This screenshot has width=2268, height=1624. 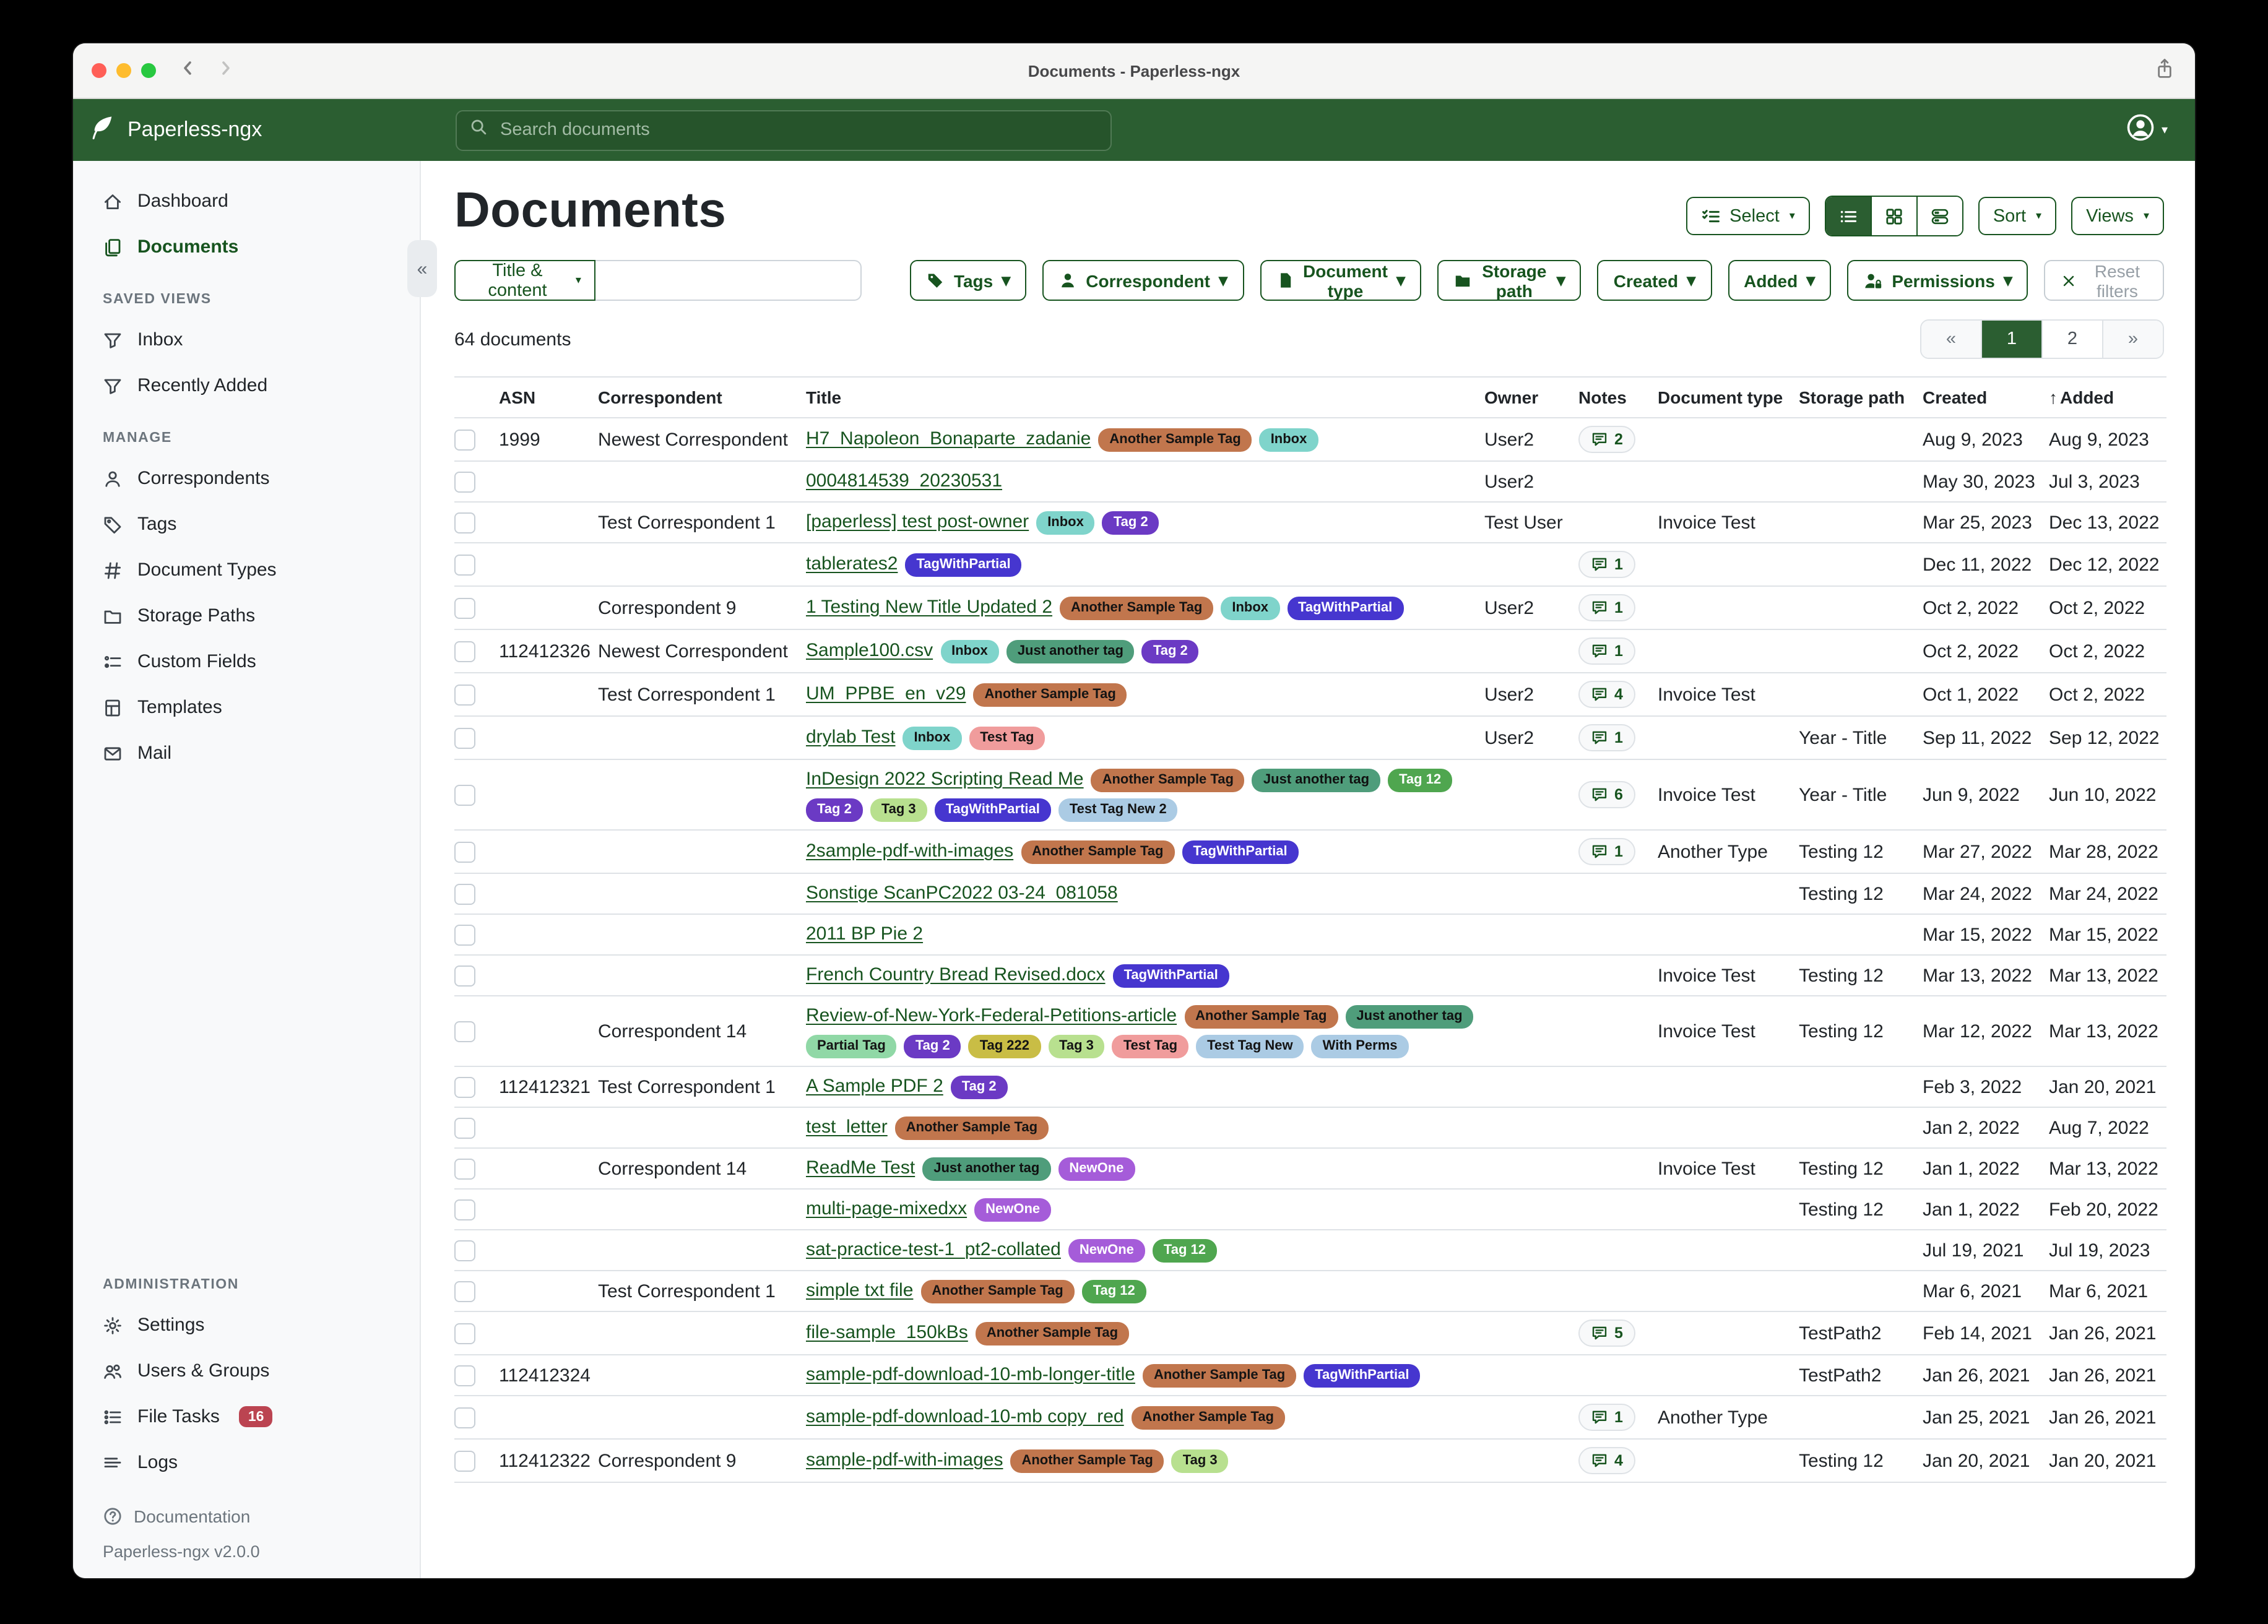 What do you see at coordinates (1250, 1046) in the screenshot?
I see `tag-badge: Test Tag New` at bounding box center [1250, 1046].